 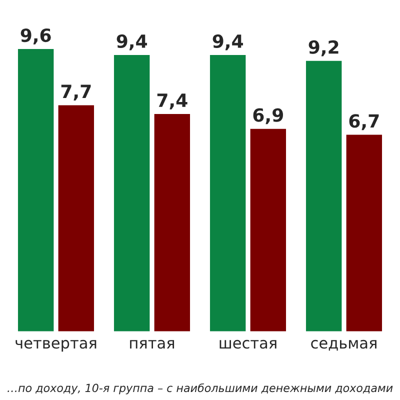 I want to click on data-label: 9,2, so click(x=323, y=48).